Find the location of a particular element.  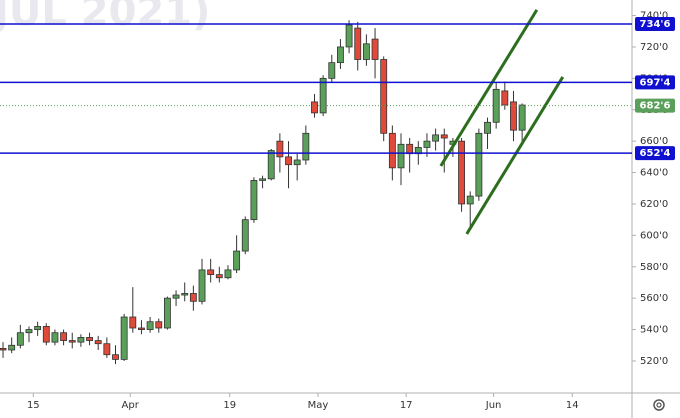

watermark: JUL 2021) is located at coordinates (105, 17).